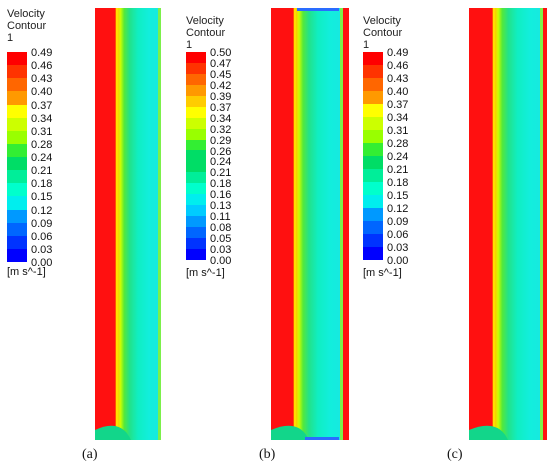 The height and width of the screenshot is (471, 550). Describe the element at coordinates (221, 140) in the screenshot. I see `tick-label: 0.29` at that location.